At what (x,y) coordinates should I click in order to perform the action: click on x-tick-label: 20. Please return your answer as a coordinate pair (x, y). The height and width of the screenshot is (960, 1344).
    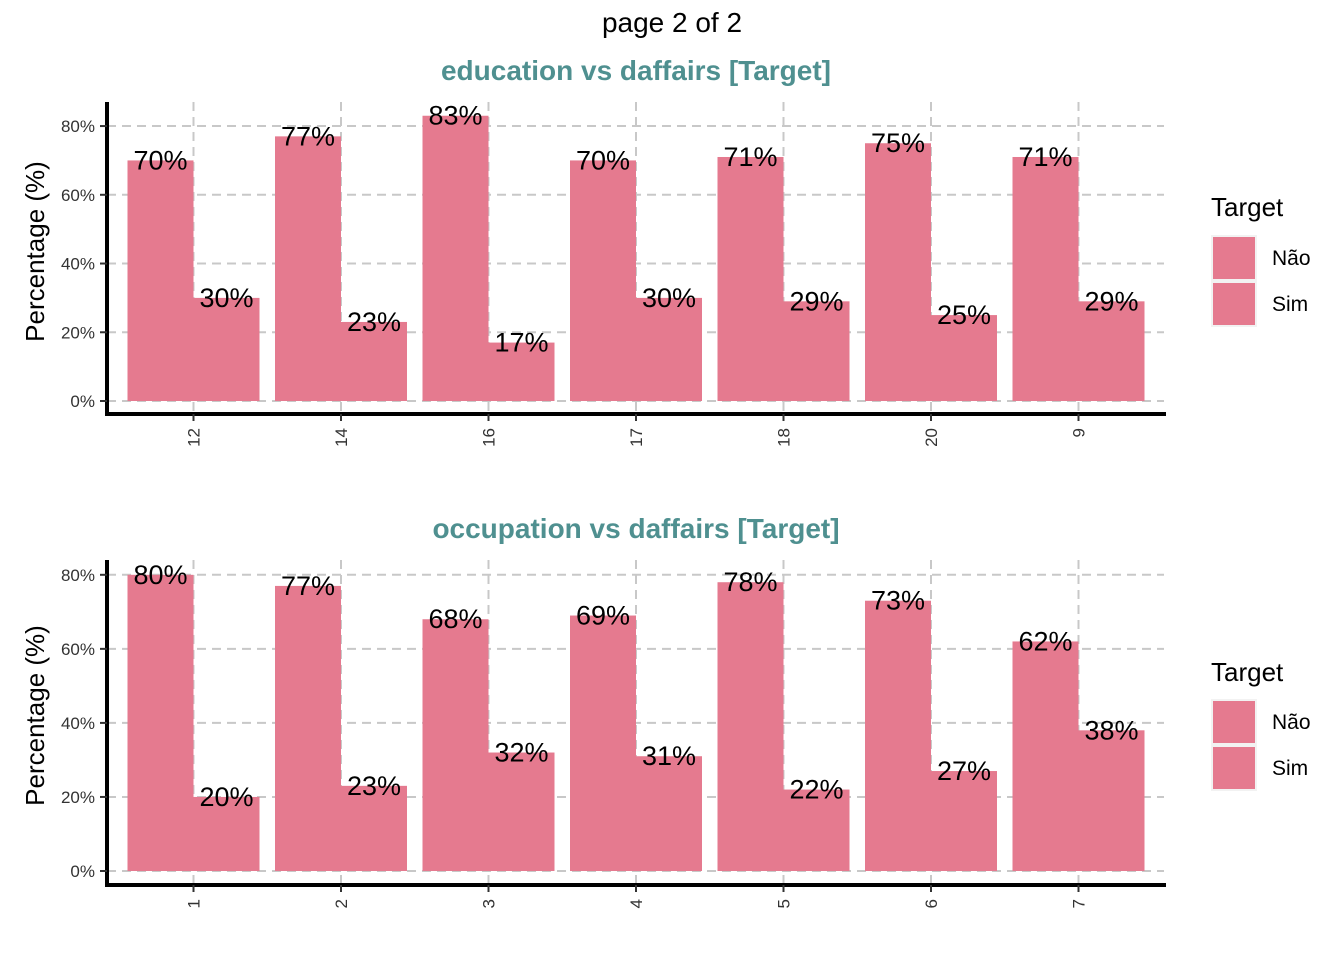
    Looking at the image, I should click on (931, 437).